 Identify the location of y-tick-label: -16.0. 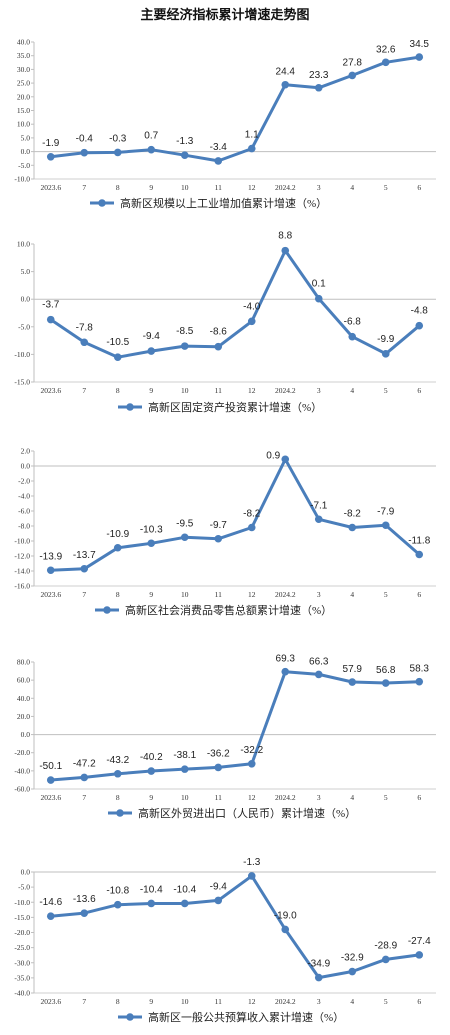
(22, 586).